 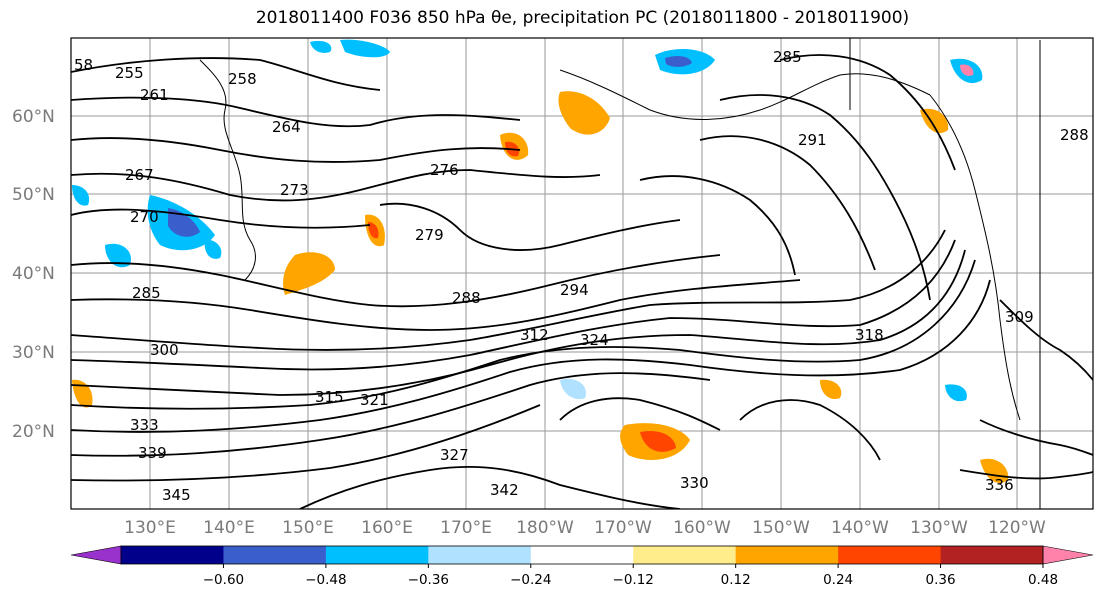 What do you see at coordinates (967, 70) in the screenshot?
I see `precip-patch-pink` at bounding box center [967, 70].